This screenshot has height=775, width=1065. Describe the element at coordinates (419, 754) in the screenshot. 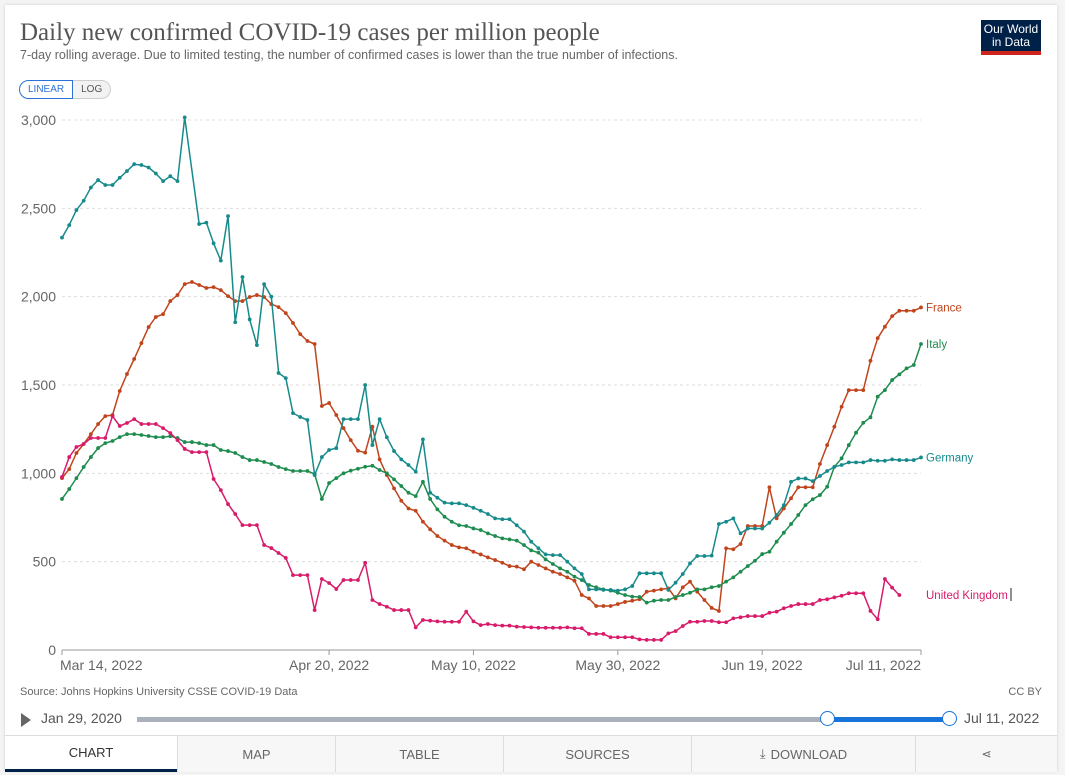

I see `tab-table: TABLE` at that location.